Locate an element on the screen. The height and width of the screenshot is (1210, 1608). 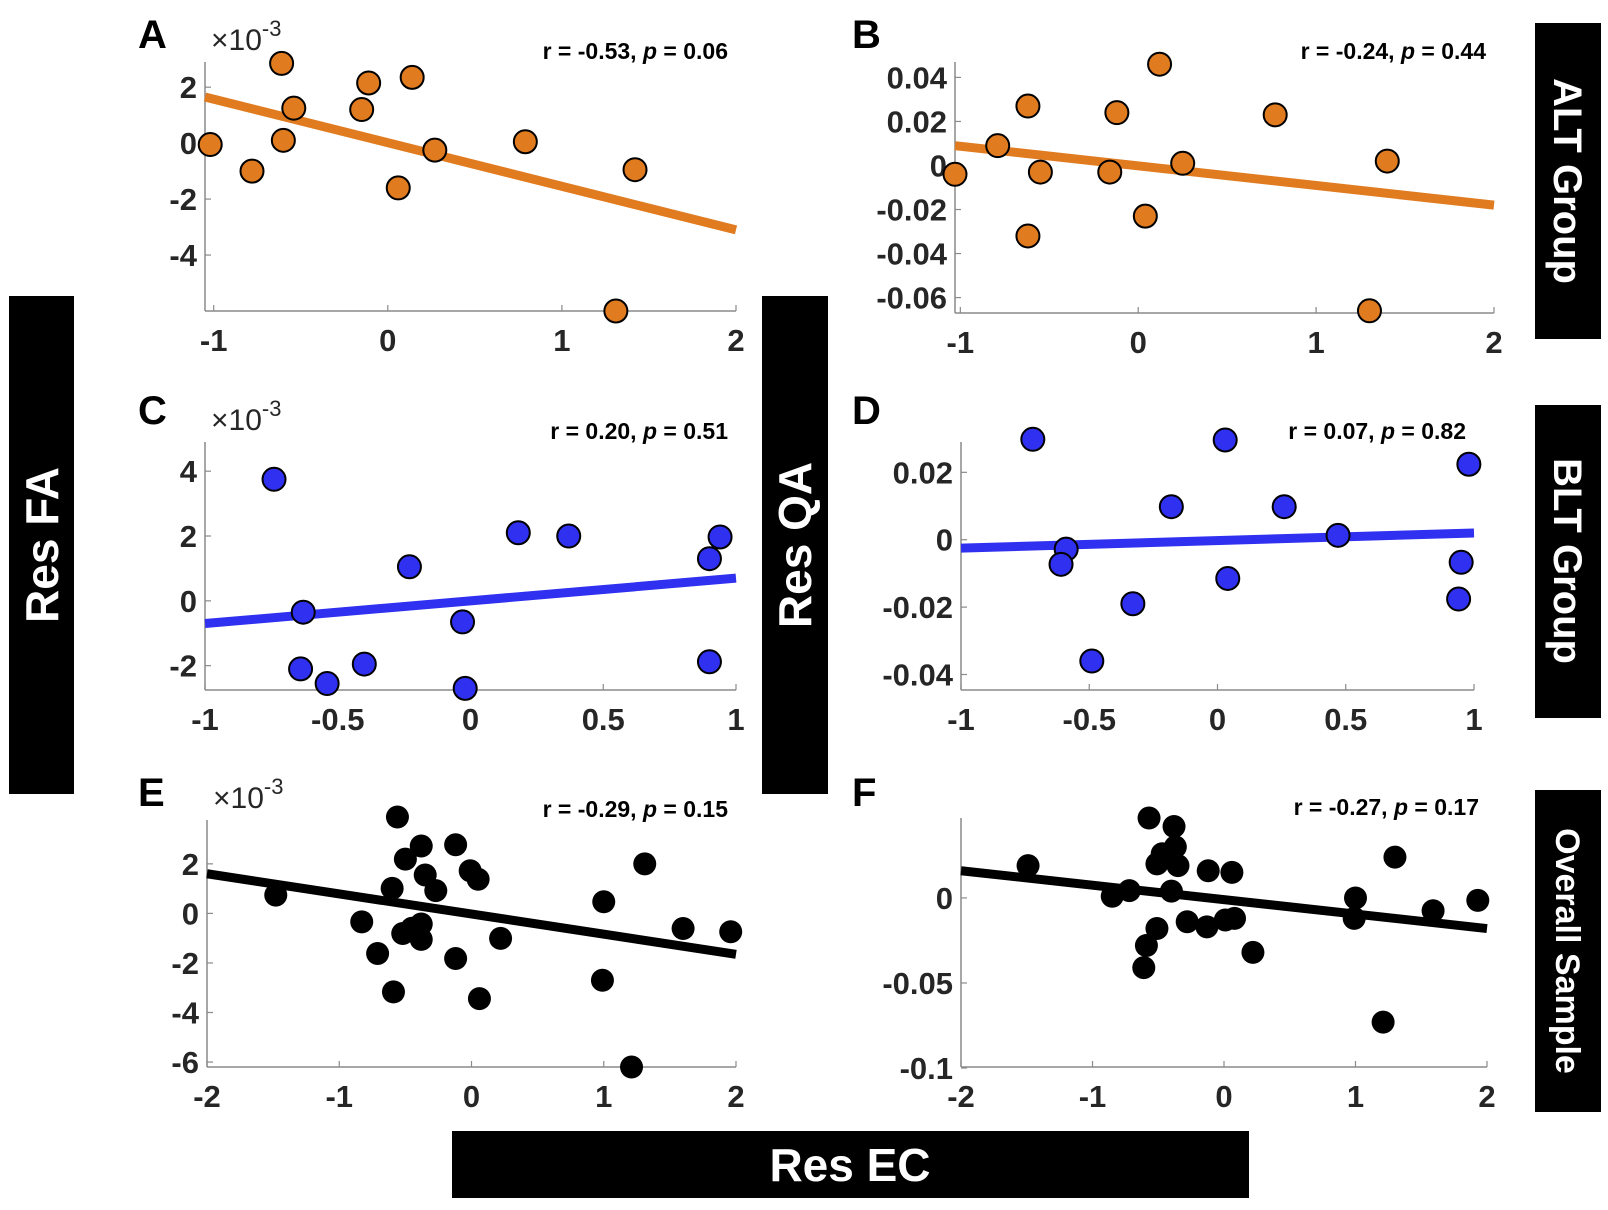
panel-f: F -2 -1 0 1 2 0 -0.05 -0.1 r = -0.27, p = 0.17 is located at coordinates (1174, 942).